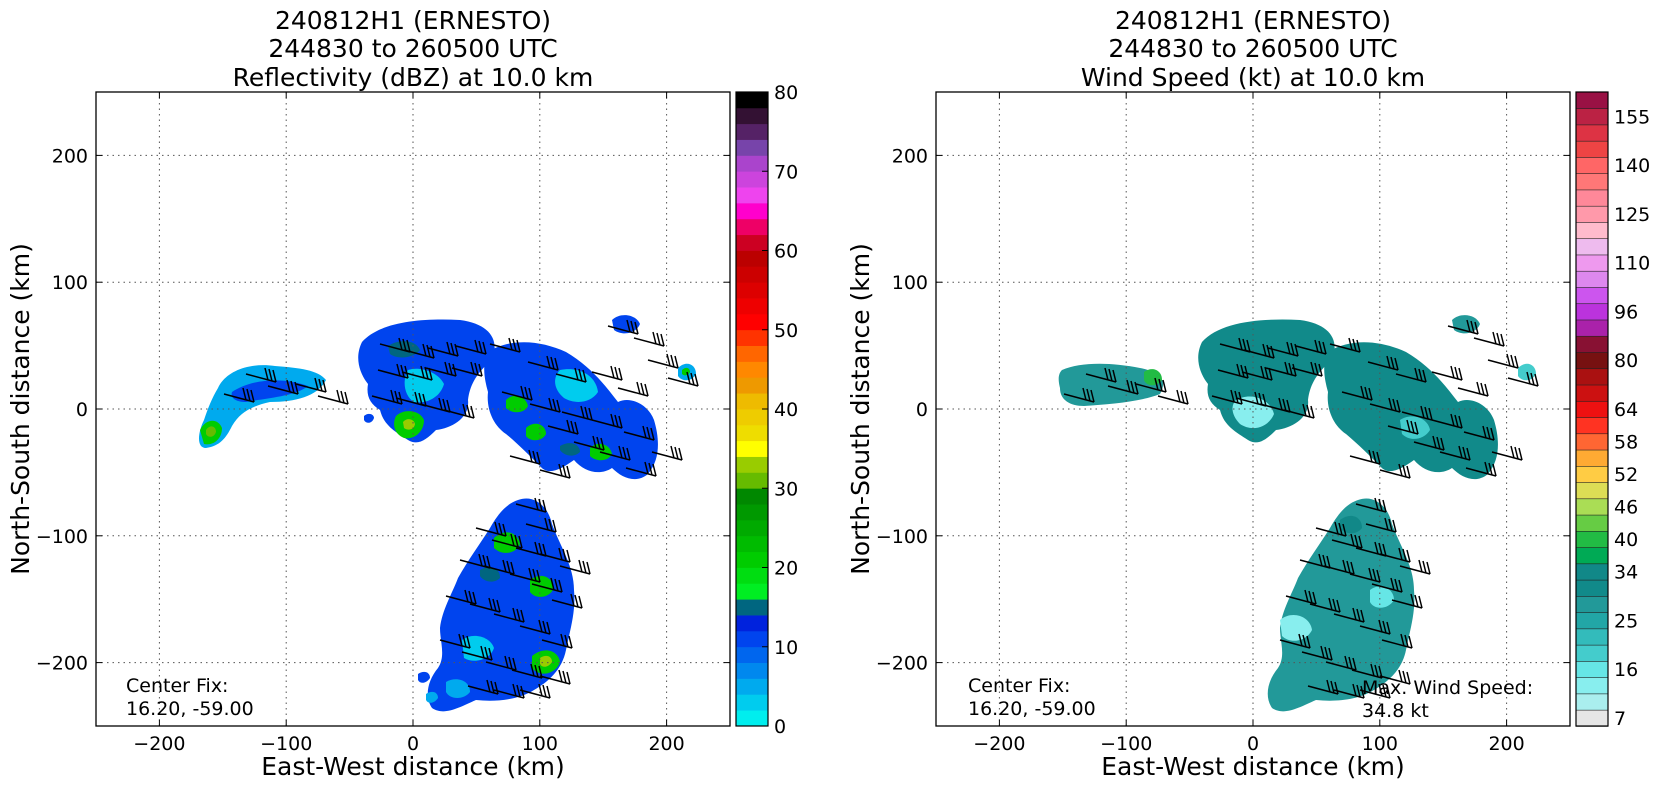  Describe the element at coordinates (1447, 688) in the screenshot. I see `right-max-wind-line-1: Max. Wind Speed:` at that location.